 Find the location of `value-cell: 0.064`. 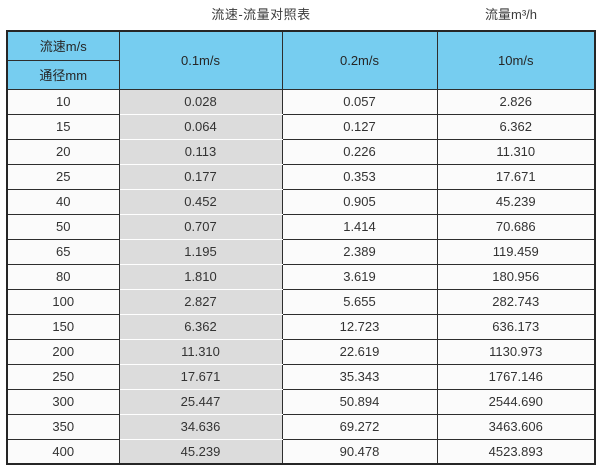

value-cell: 0.064 is located at coordinates (200, 126).